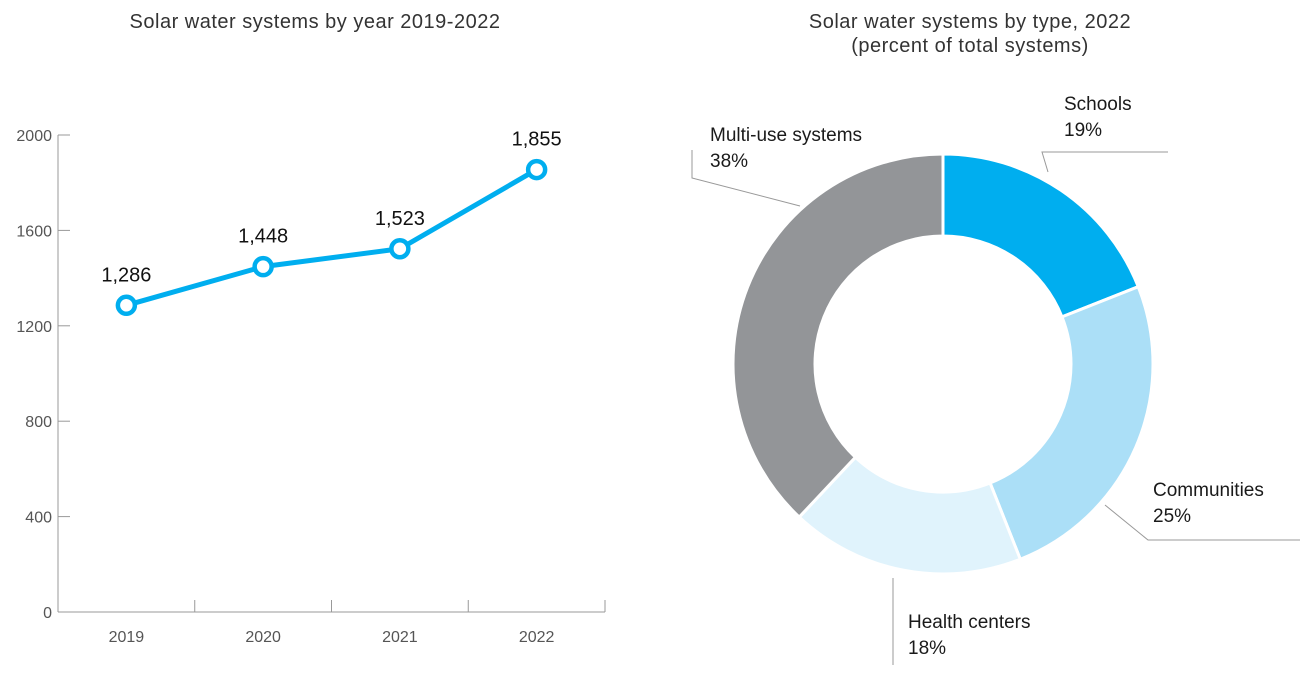  What do you see at coordinates (1208, 490) in the screenshot?
I see `slice-name-label: Communities` at bounding box center [1208, 490].